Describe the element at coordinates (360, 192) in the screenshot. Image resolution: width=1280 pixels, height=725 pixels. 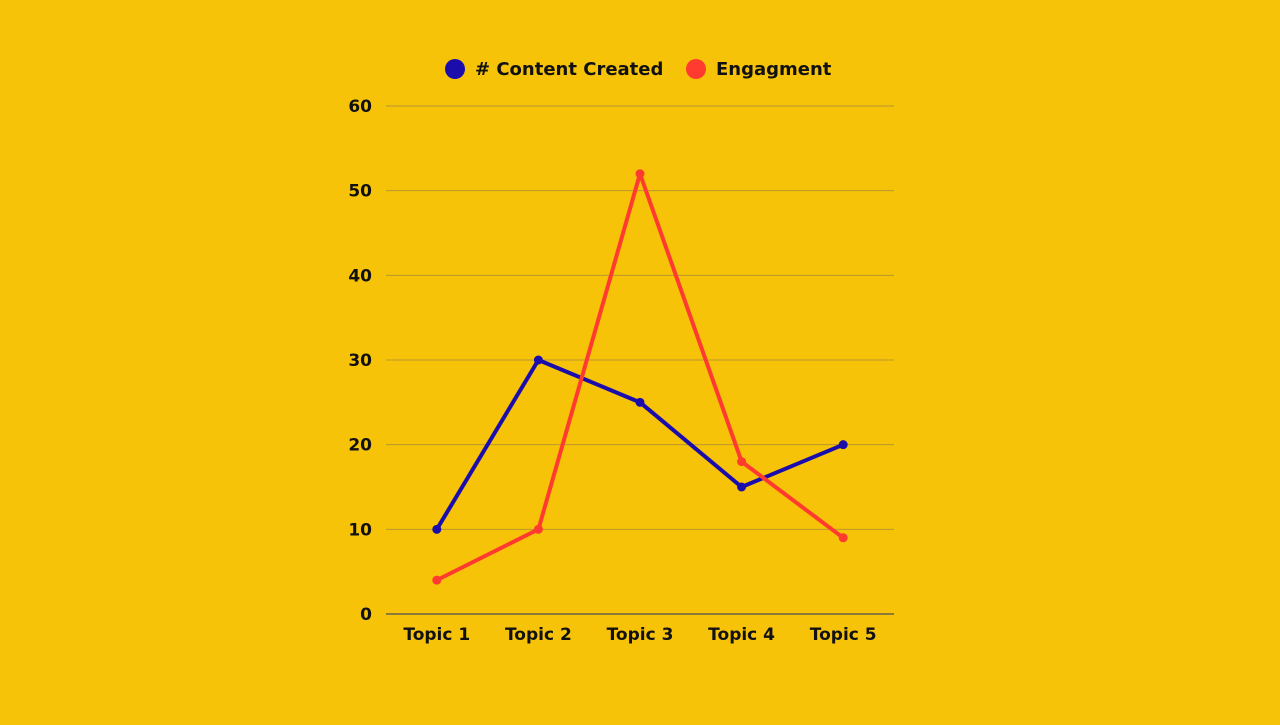
I see `y-tick-label: 50` at that location.